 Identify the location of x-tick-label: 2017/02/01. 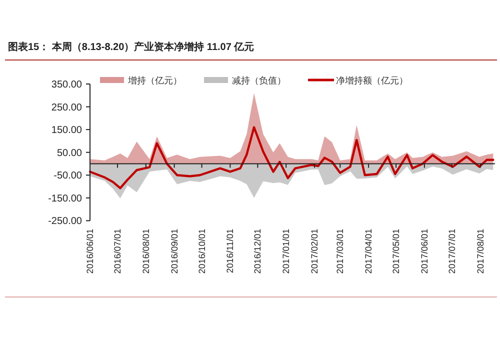
(314, 251).